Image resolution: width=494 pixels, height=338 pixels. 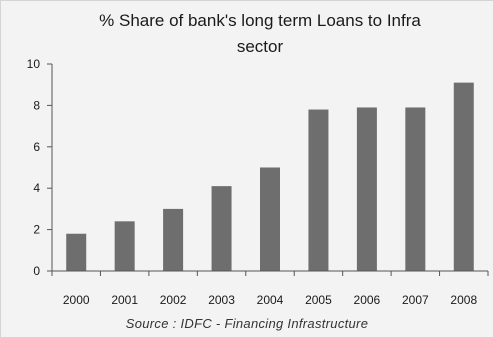 I want to click on y-axis-ticks: 0 2 4 6 8 10, so click(x=39, y=167).